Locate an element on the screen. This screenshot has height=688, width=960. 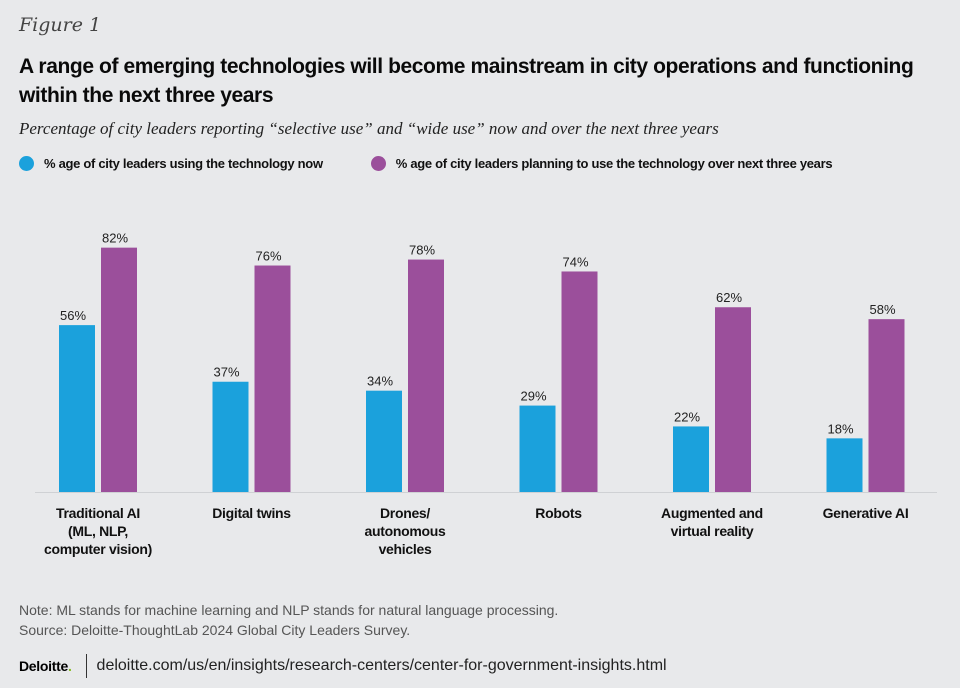
data-label: 22% is located at coordinates (687, 416).